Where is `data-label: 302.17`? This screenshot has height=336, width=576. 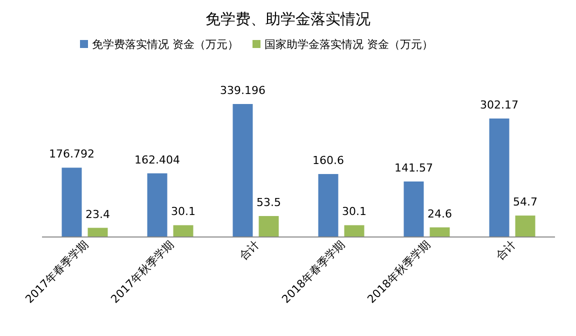
data-label: 302.17 is located at coordinates (499, 105).